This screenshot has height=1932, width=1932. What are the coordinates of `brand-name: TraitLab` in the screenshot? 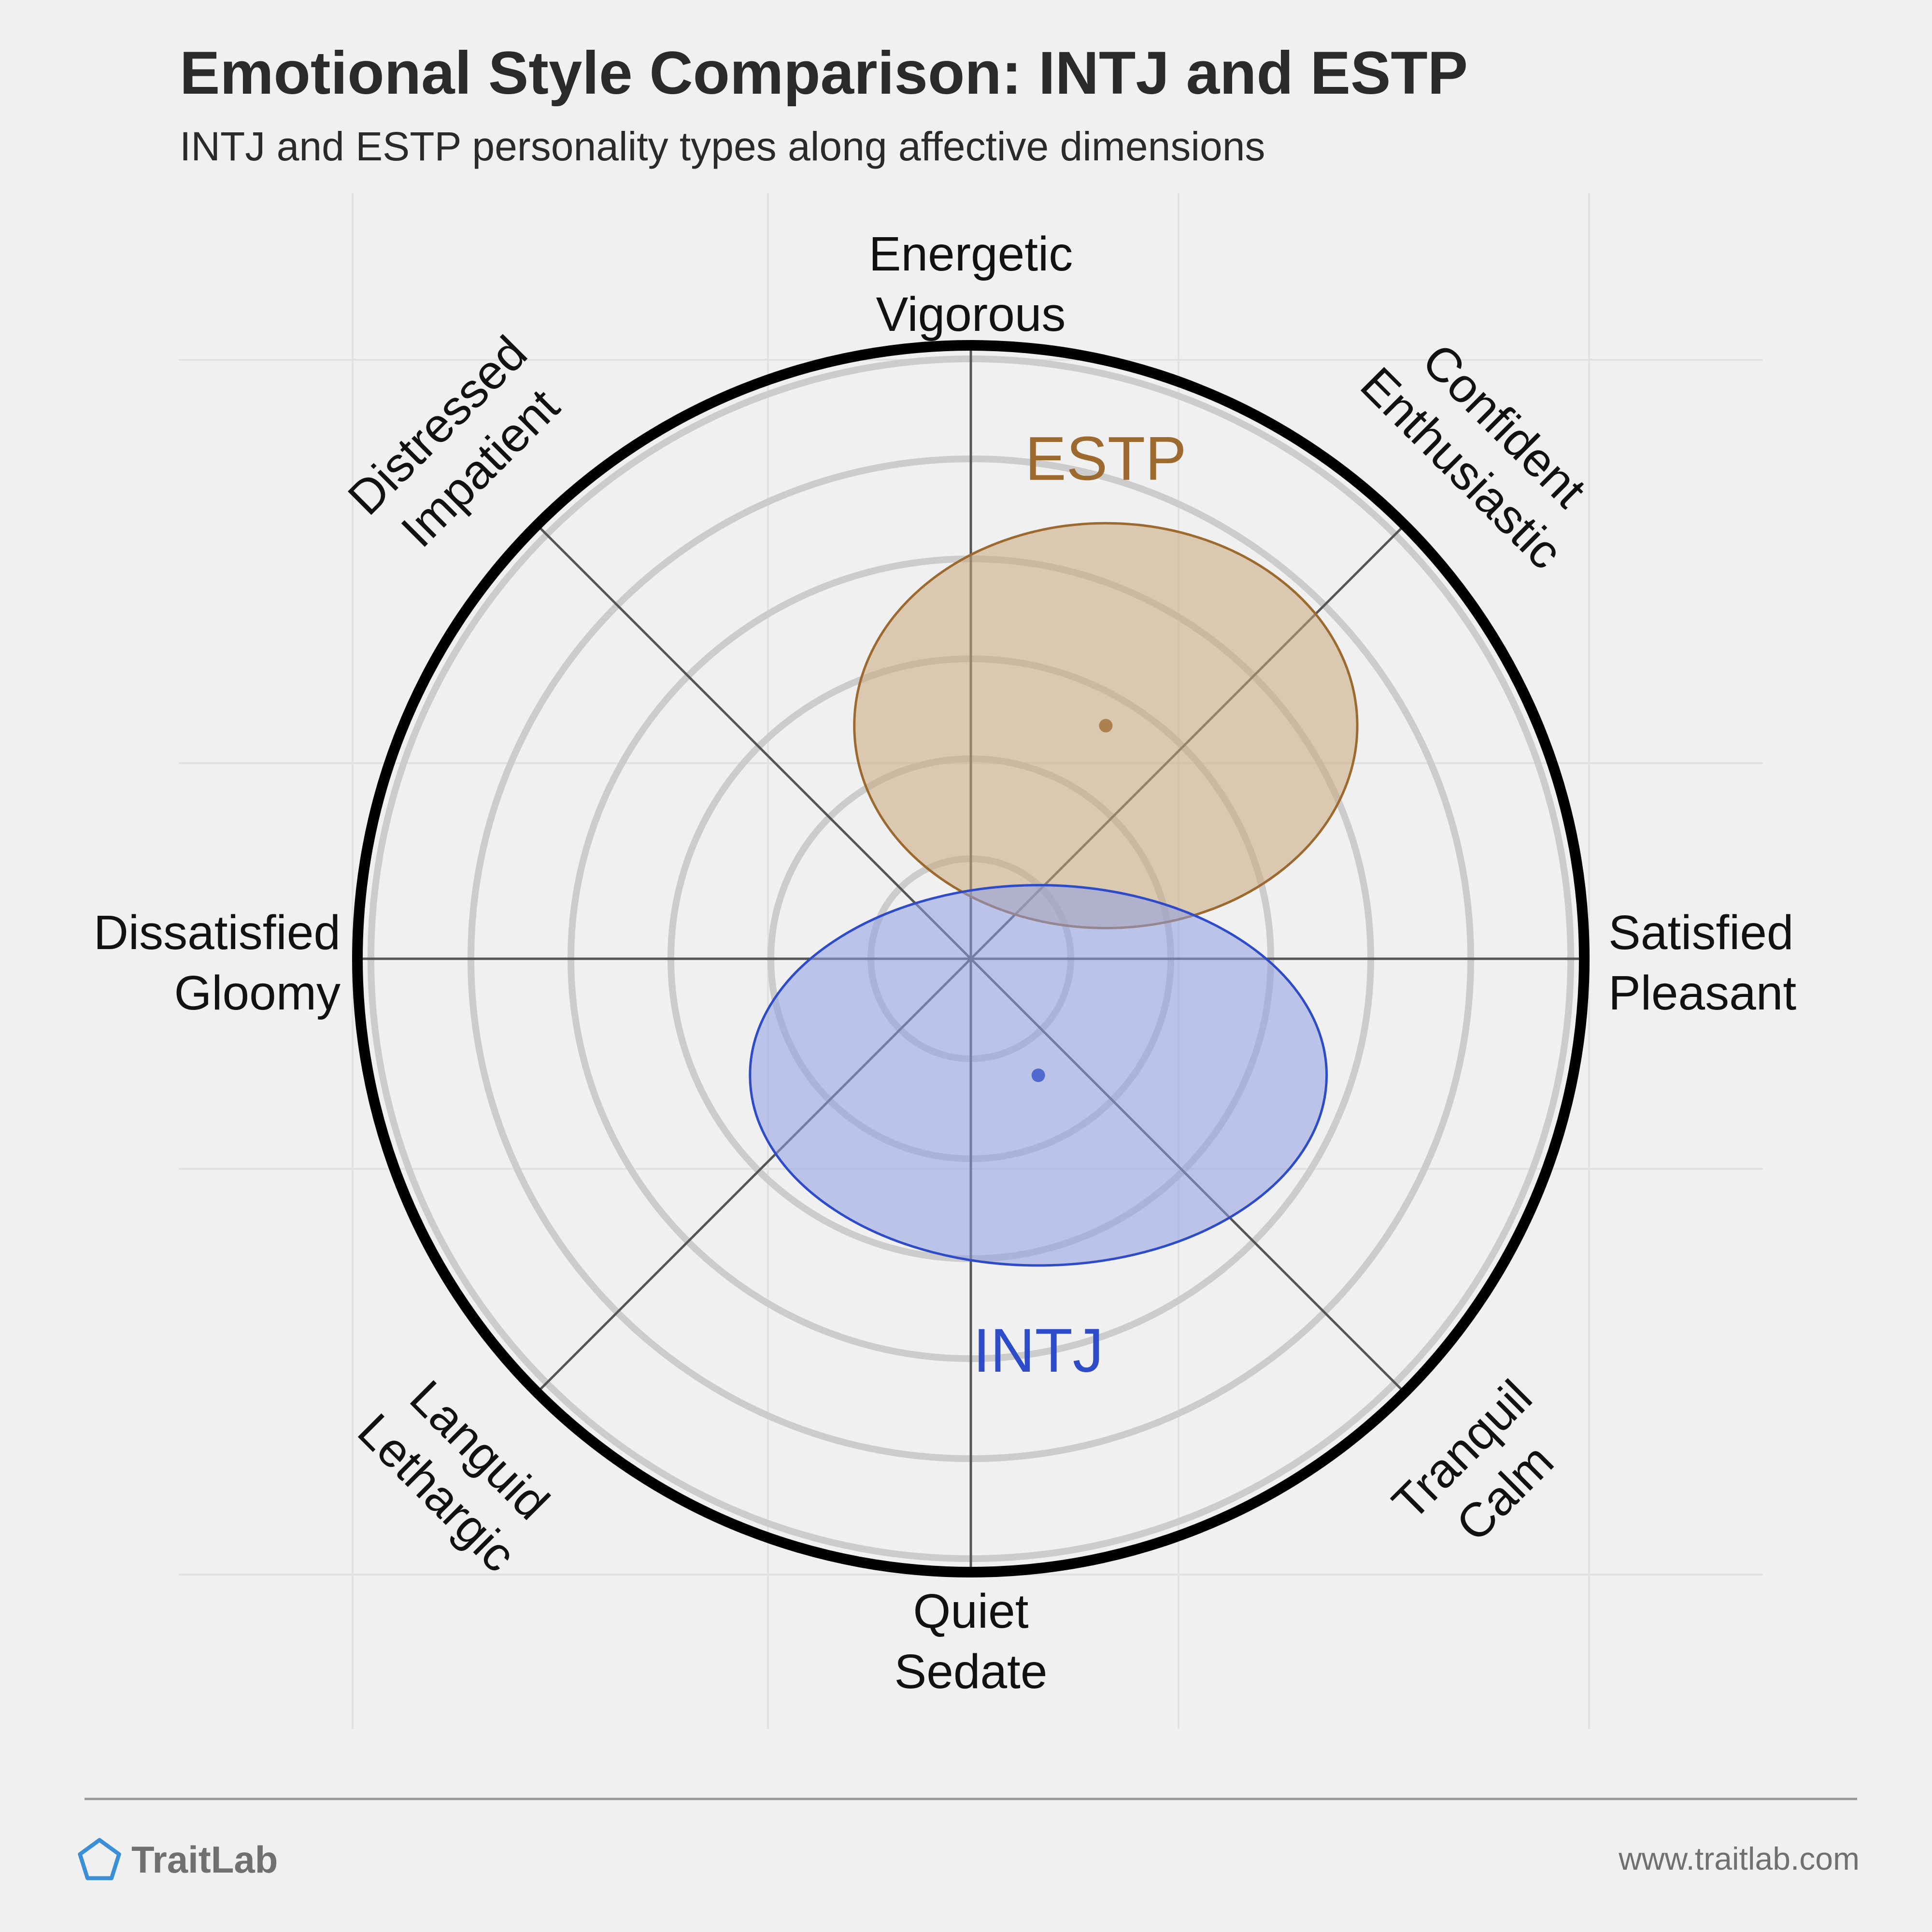 It's located at (204, 1859).